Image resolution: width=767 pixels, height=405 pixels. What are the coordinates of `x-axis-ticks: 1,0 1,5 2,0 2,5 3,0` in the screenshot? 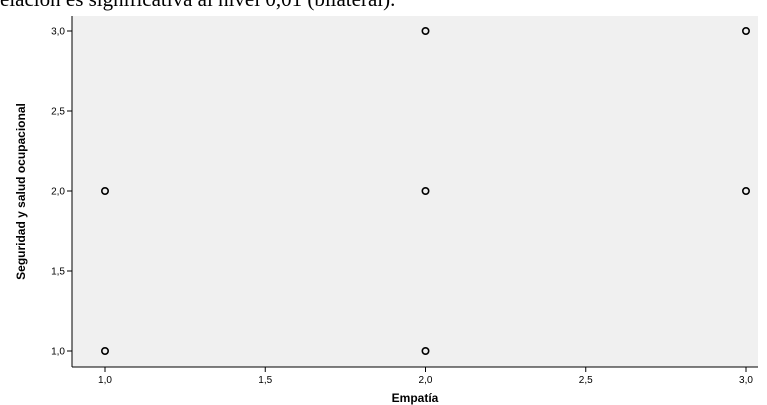 It's located at (425, 376).